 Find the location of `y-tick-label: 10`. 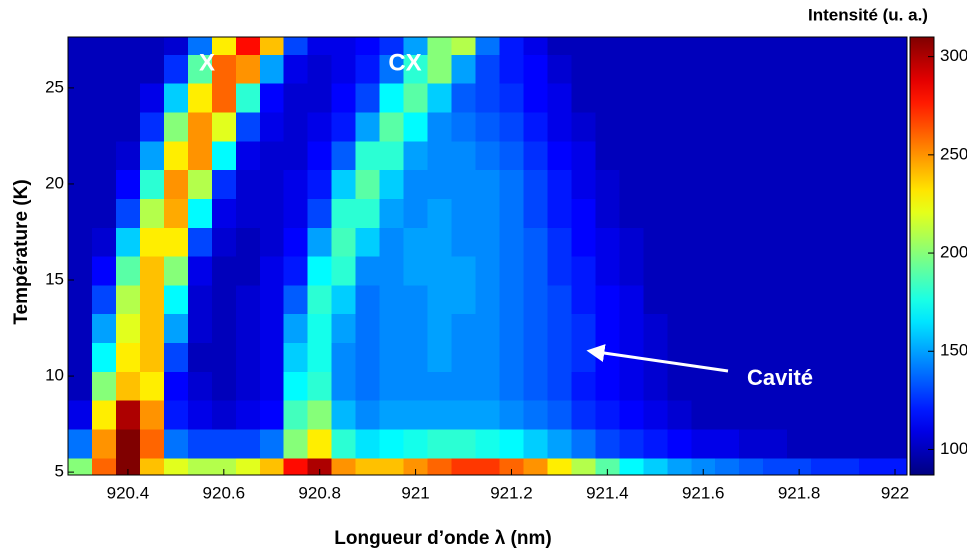

y-tick-label: 10 is located at coordinates (54, 375).